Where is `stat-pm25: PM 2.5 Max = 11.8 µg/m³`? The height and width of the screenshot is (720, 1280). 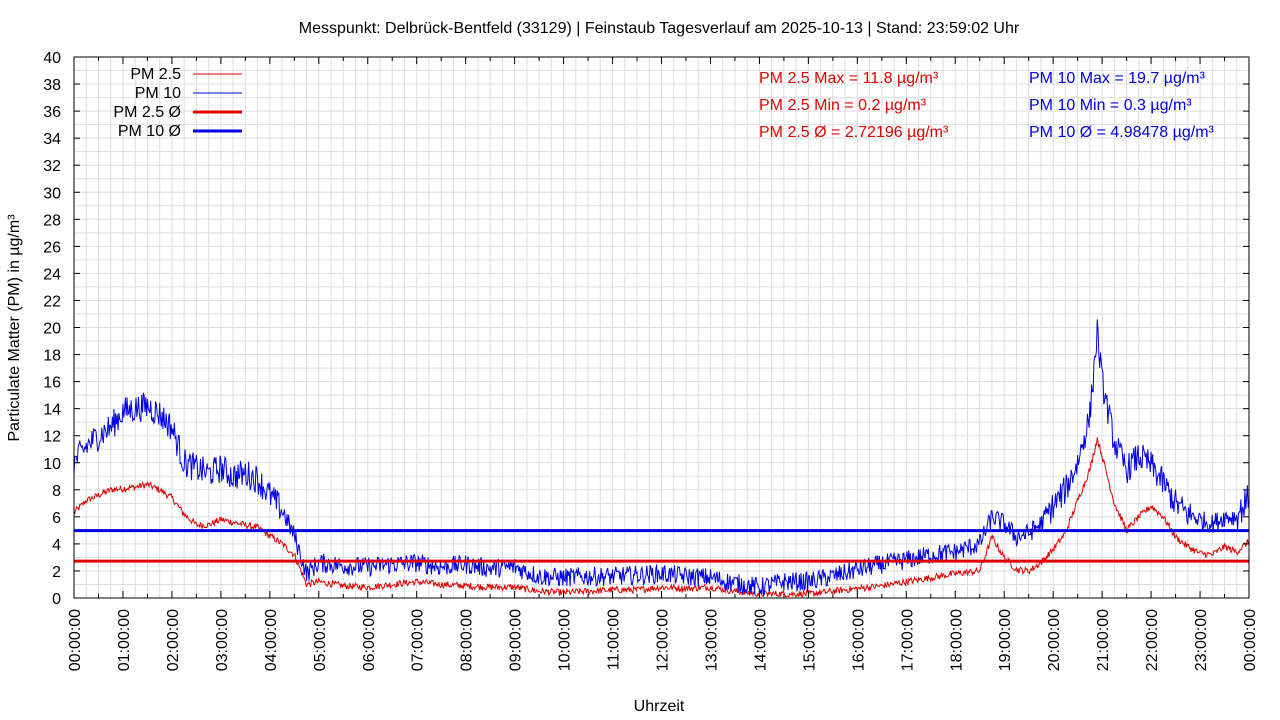
stat-pm25: PM 2.5 Max = 11.8 µg/m³ is located at coordinates (849, 78).